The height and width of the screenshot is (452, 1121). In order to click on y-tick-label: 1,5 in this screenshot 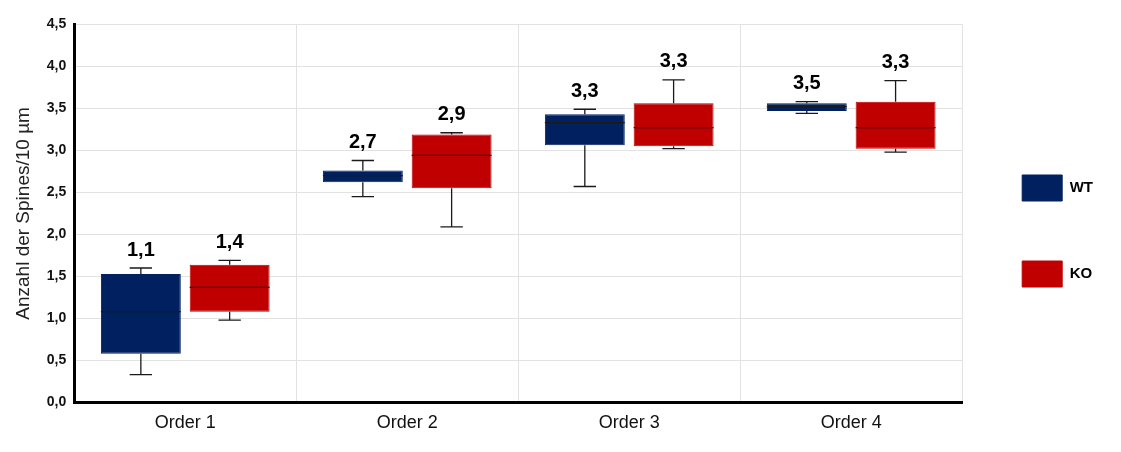, I will do `click(56, 275)`.